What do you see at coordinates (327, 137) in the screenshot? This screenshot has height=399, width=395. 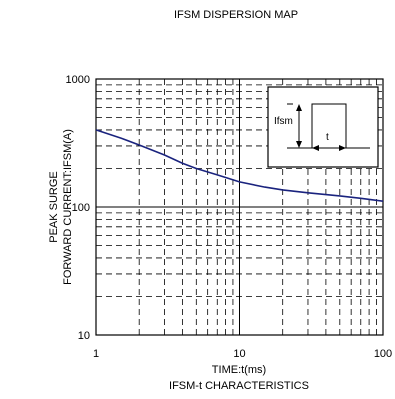 I see `inset-time-label: t` at bounding box center [327, 137].